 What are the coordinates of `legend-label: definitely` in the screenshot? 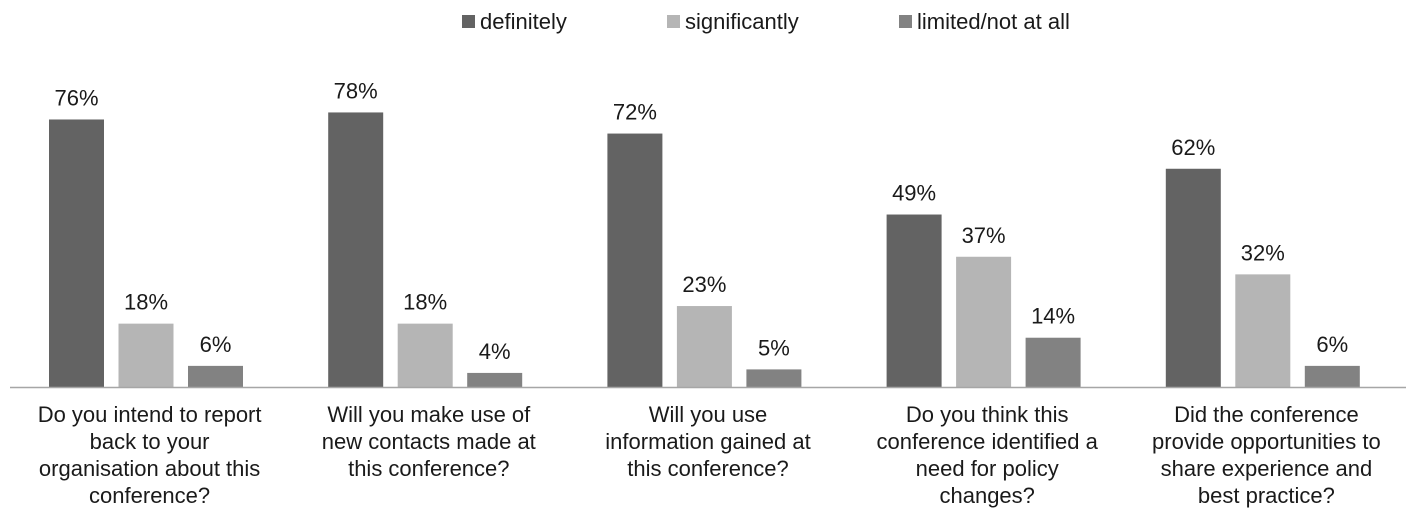 It's located at (523, 21).